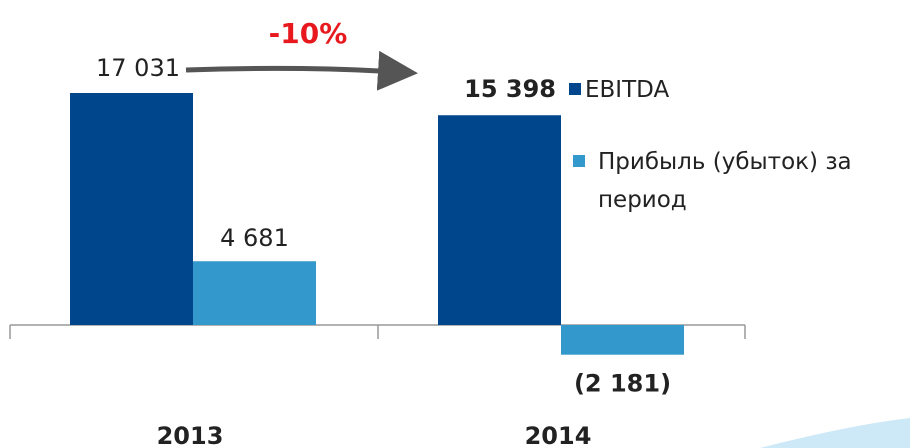 The width and height of the screenshot is (910, 448). I want to click on decoration, so click(835, 433).